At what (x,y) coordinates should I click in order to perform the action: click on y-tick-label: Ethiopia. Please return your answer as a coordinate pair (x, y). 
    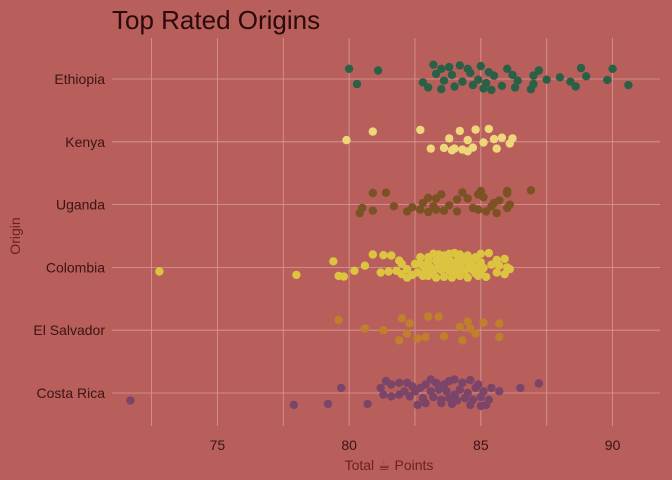
    Looking at the image, I should click on (79, 79).